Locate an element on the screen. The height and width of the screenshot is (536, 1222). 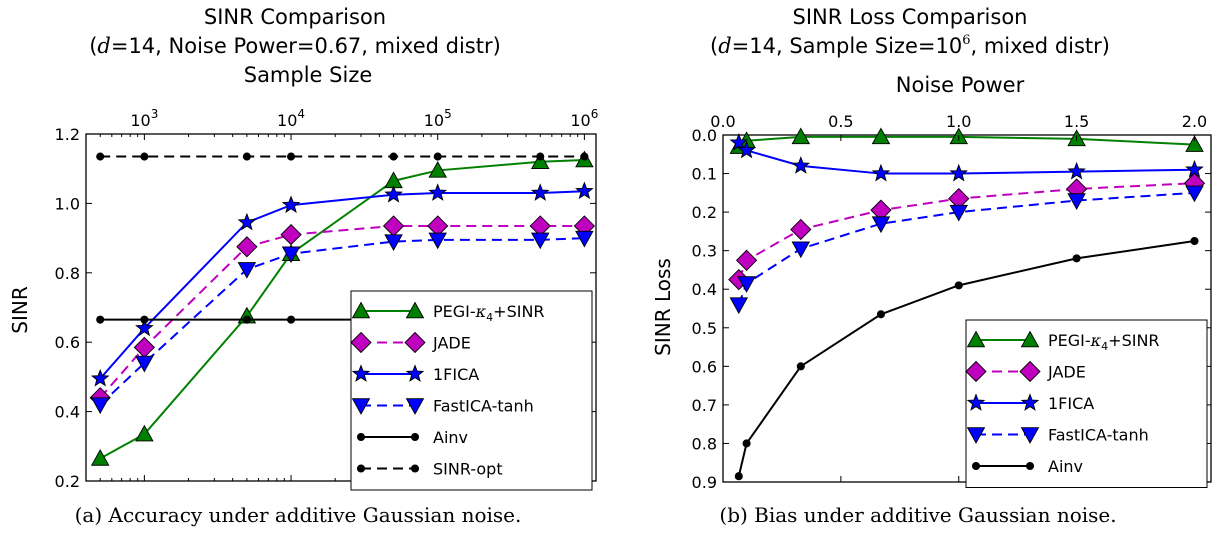
left-legend-label-2: 1FICA is located at coordinates (456, 374).